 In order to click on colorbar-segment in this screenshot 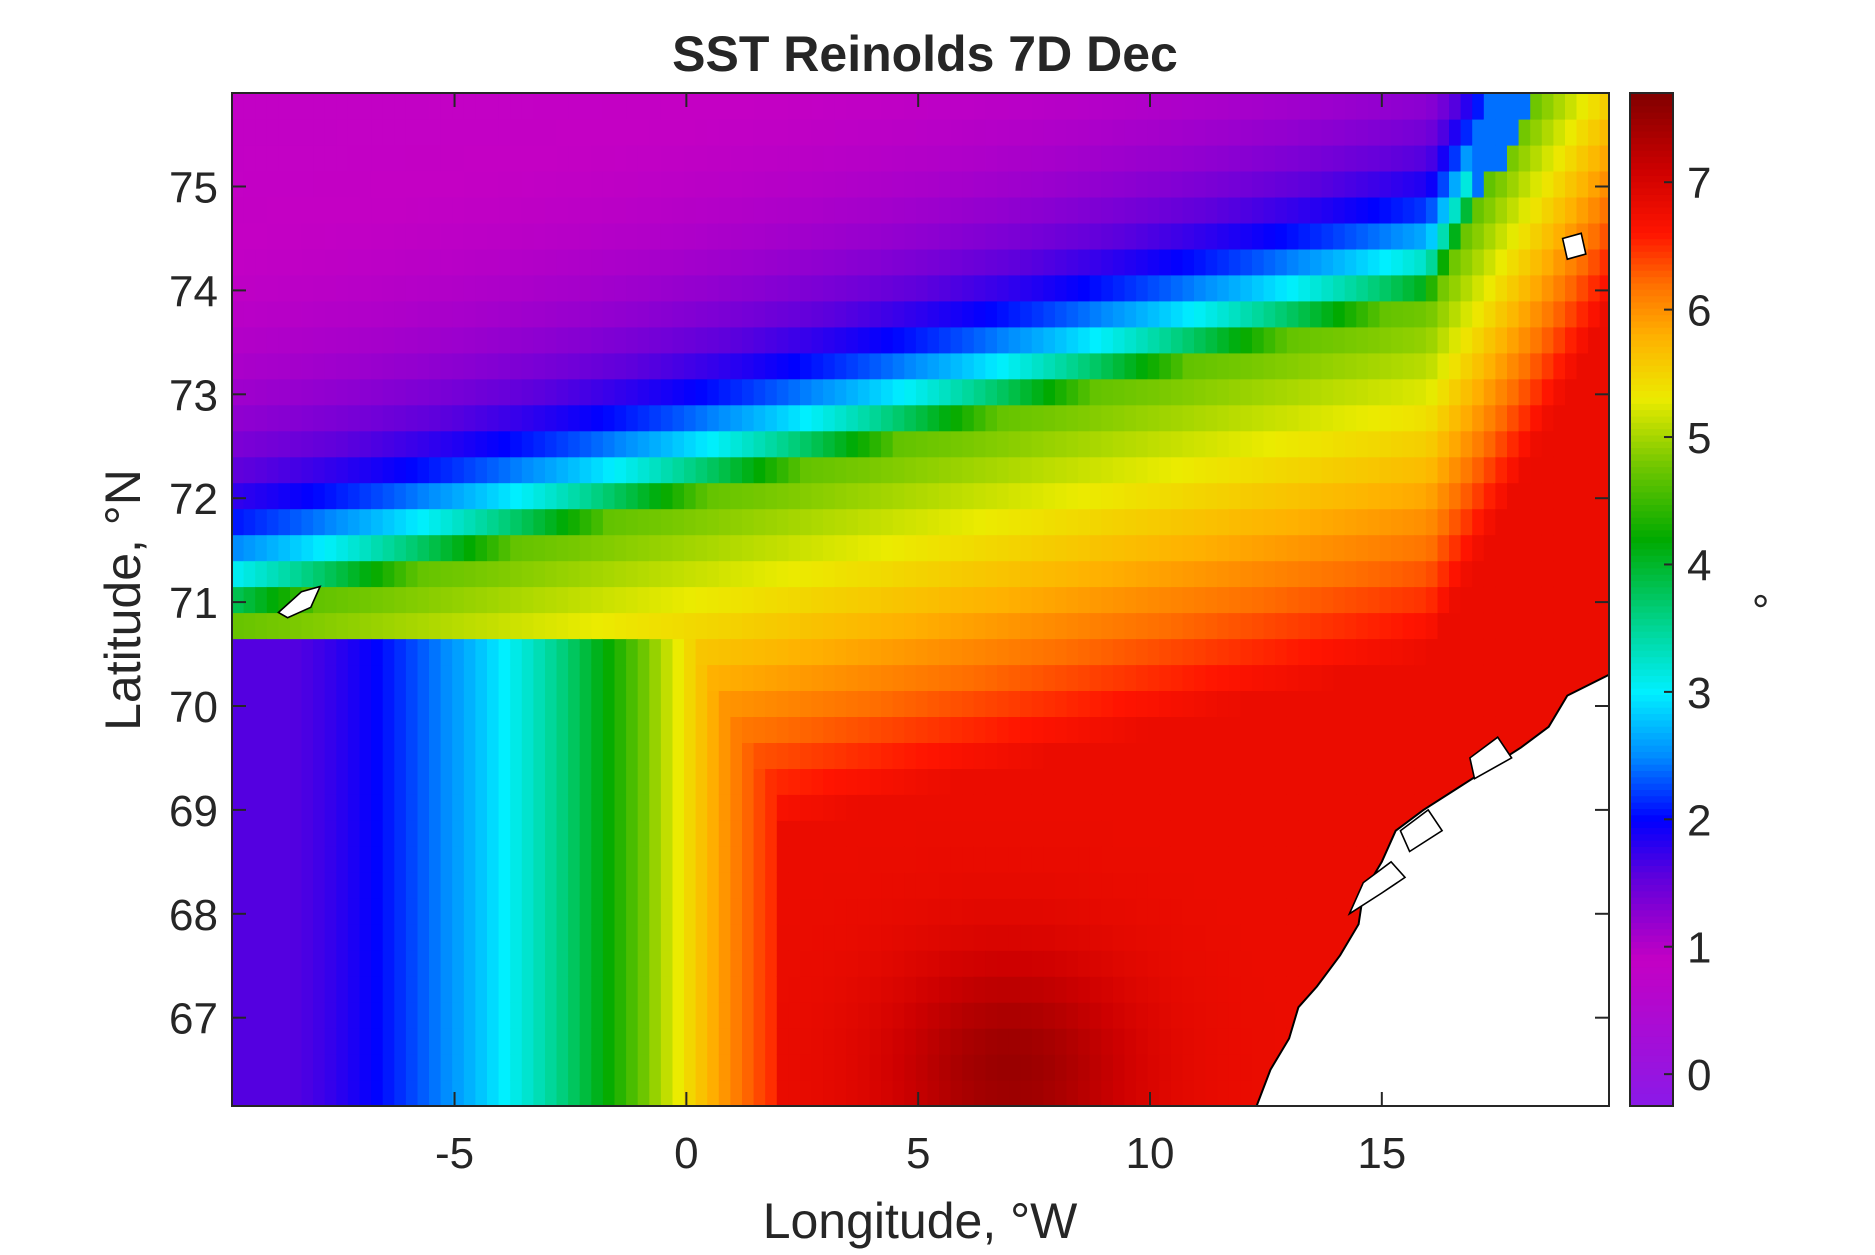, I will do `click(1651, 736)`.